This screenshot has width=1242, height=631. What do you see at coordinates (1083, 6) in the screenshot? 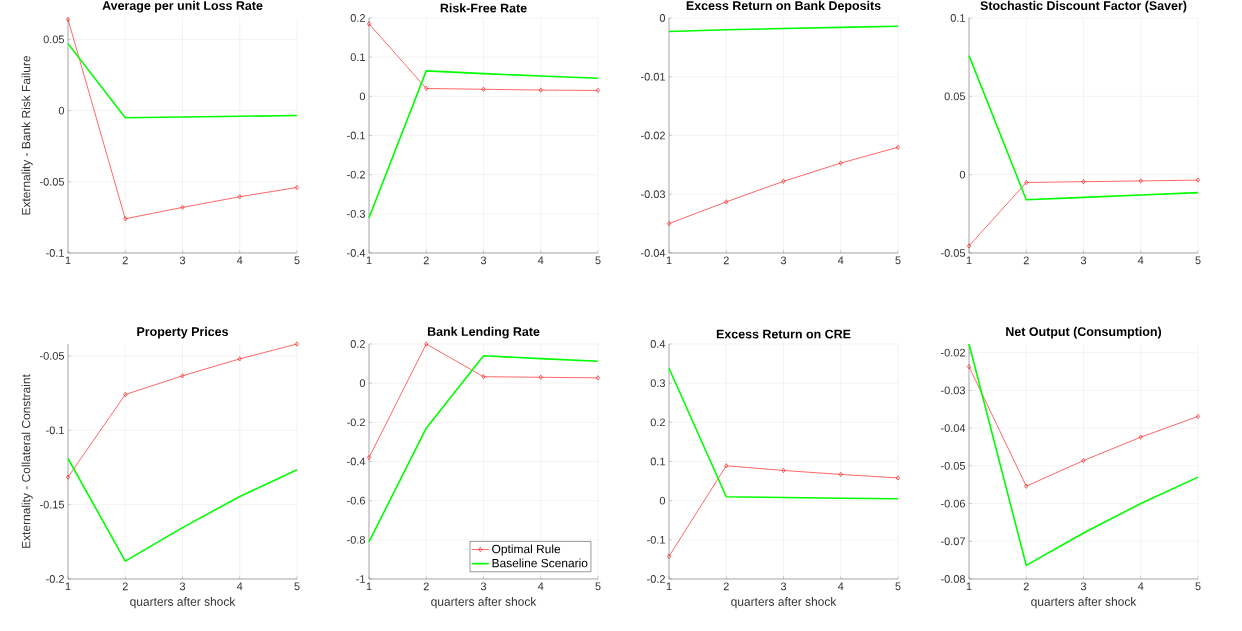
I see `chart-title: Stochastic Discount Factor (Saver)` at bounding box center [1083, 6].